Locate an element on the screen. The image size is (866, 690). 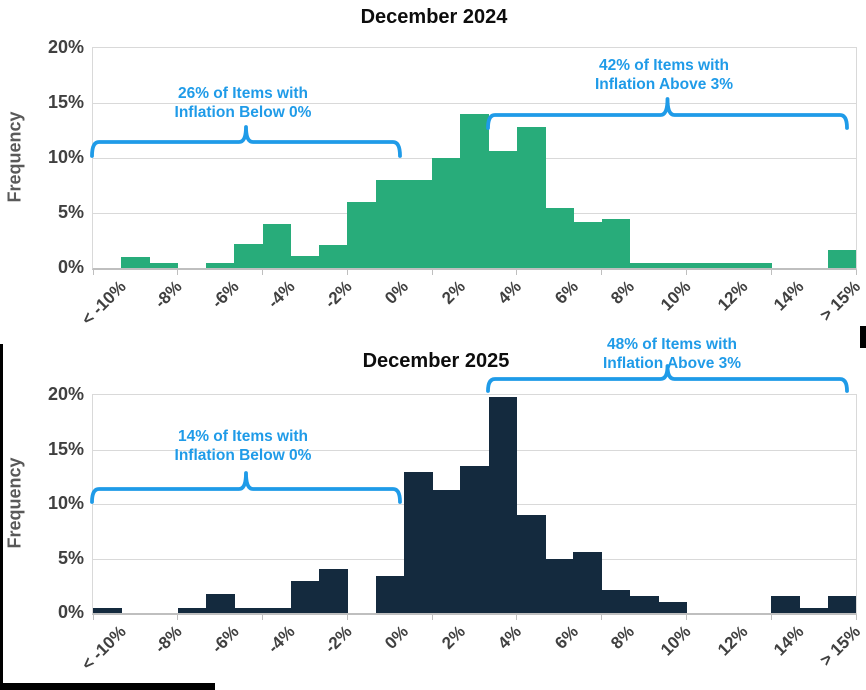
annotation-line: 26% of Items with is located at coordinates (243, 93).